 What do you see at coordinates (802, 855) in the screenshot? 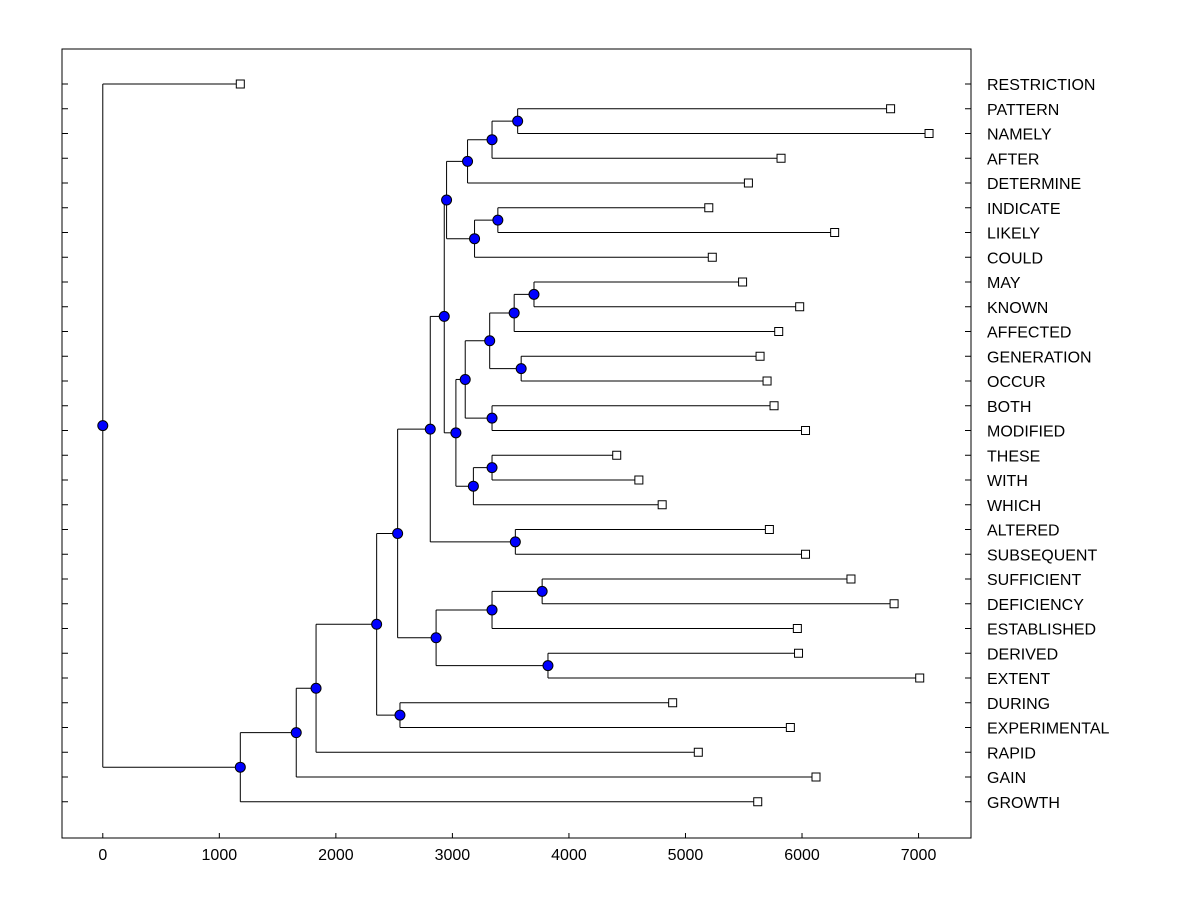
I see `x-tick-label: 6000` at bounding box center [802, 855].